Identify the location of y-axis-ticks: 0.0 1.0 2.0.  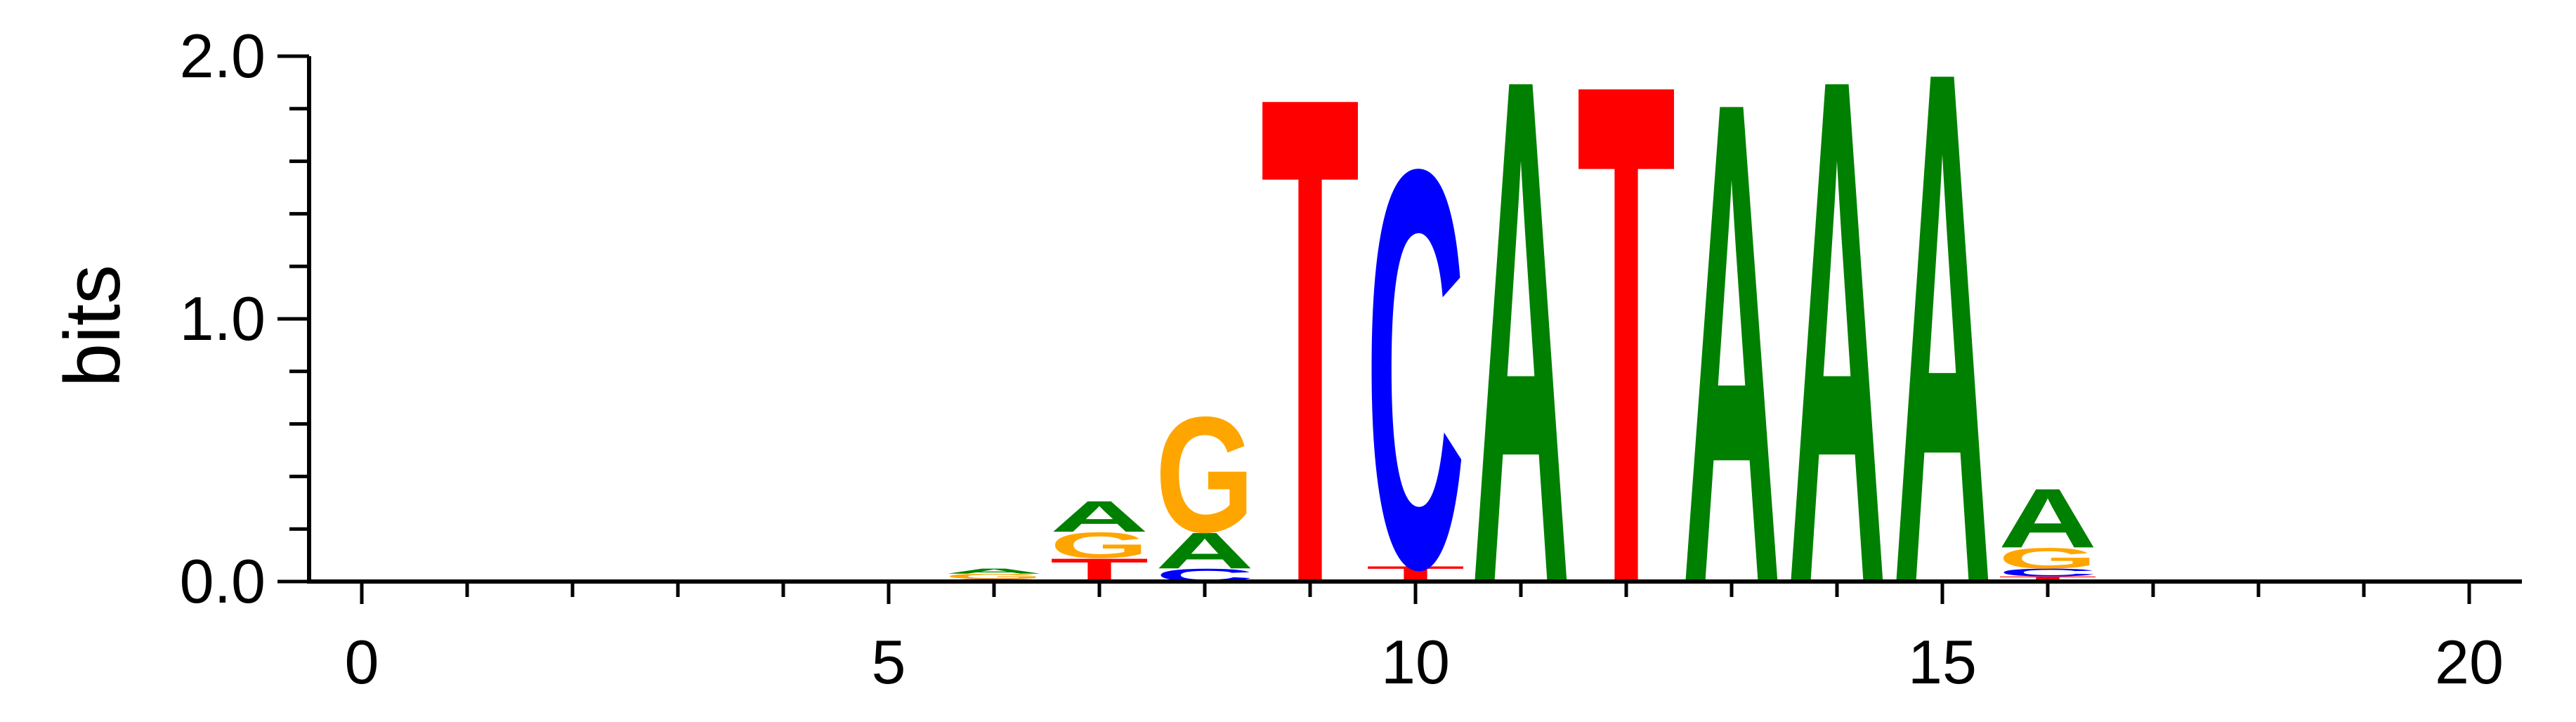
(244, 318).